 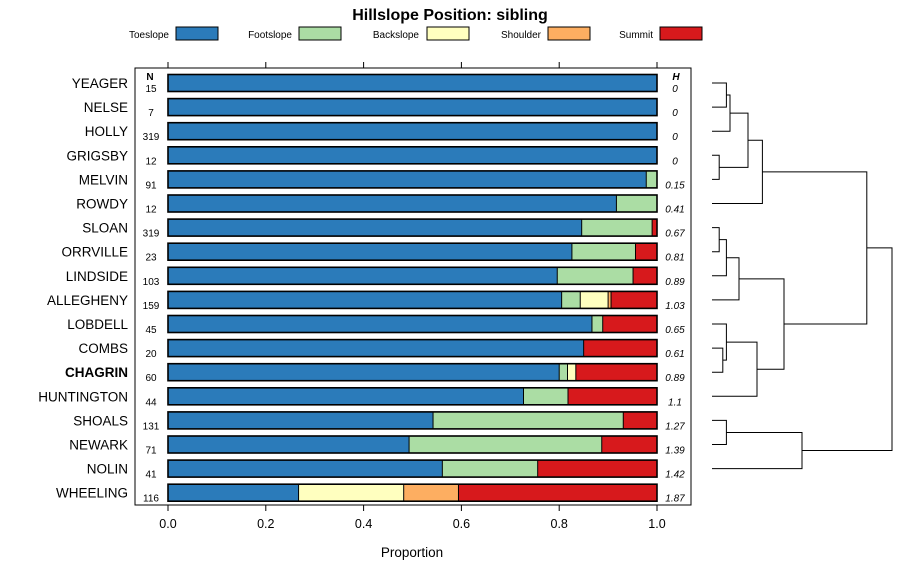 What do you see at coordinates (98, 445) in the screenshot?
I see `row-label-newark: NEWARK` at bounding box center [98, 445].